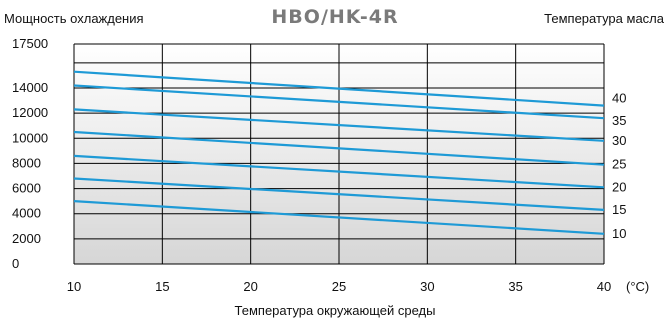 This screenshot has width=670, height=324. I want to click on x-tick-label: 30, so click(427, 286).